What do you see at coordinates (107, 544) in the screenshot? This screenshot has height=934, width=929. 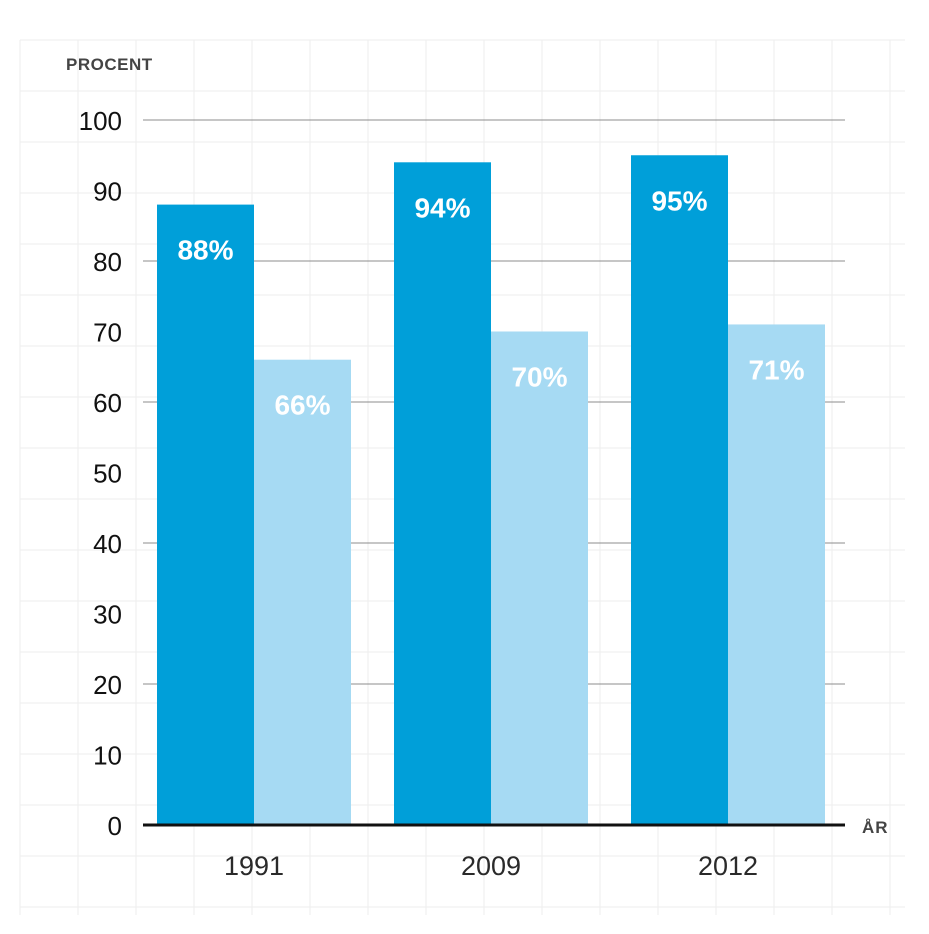 I see `y-tick-label-40: 40` at bounding box center [107, 544].